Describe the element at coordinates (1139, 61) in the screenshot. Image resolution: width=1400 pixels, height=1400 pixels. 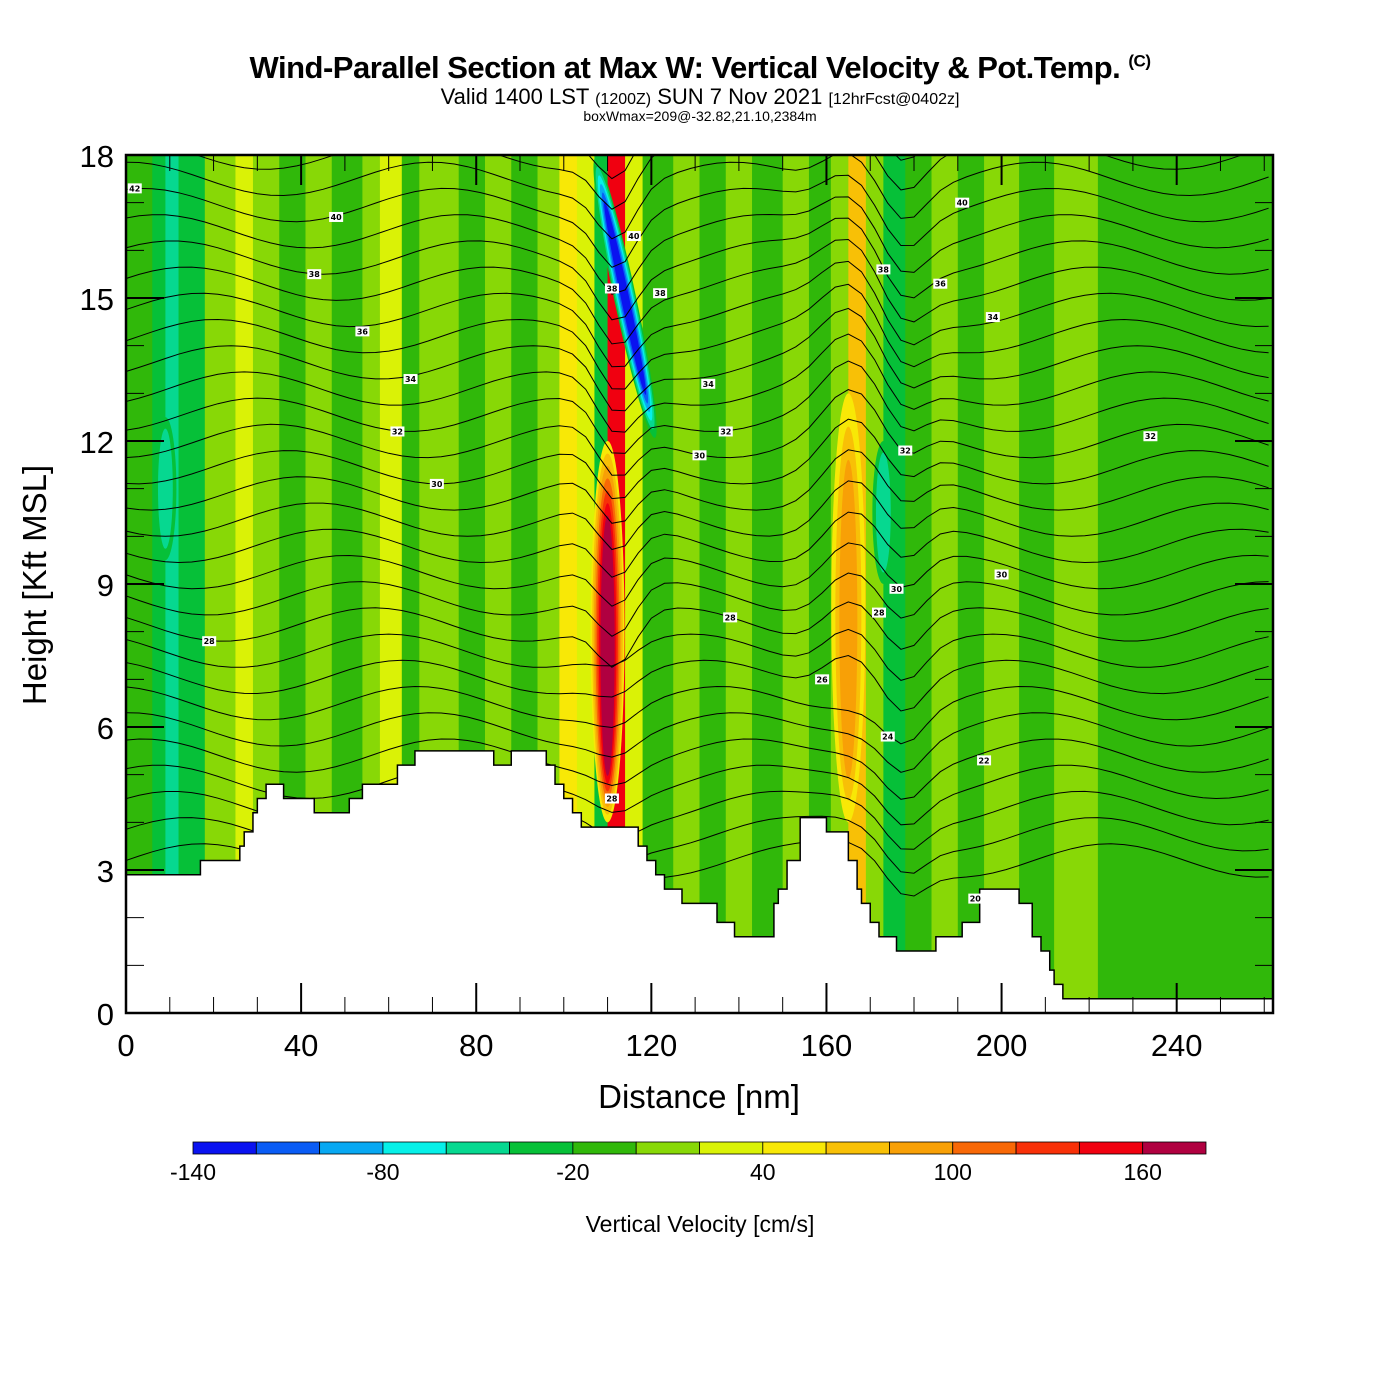
I see `copyright-mark: (C)` at that location.